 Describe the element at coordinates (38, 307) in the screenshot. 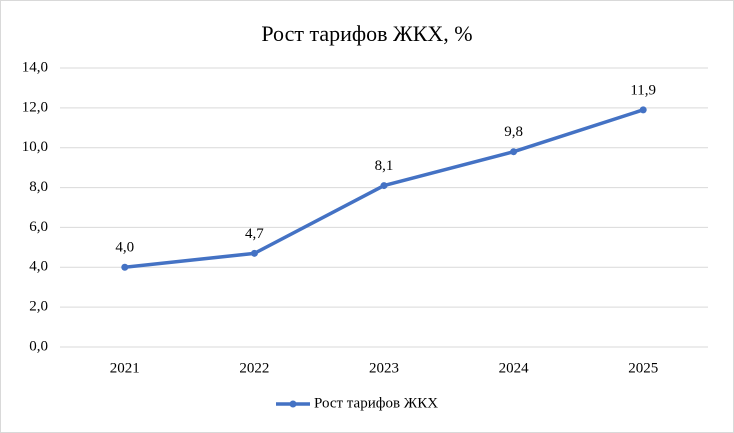

I see `y-tick-label: 2,0` at that location.